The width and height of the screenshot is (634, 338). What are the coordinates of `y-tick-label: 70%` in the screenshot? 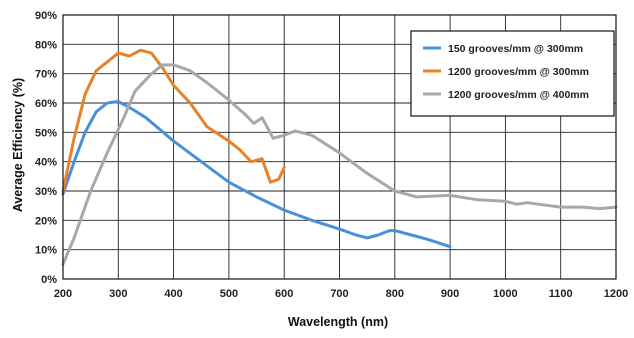 It's located at (46, 75).